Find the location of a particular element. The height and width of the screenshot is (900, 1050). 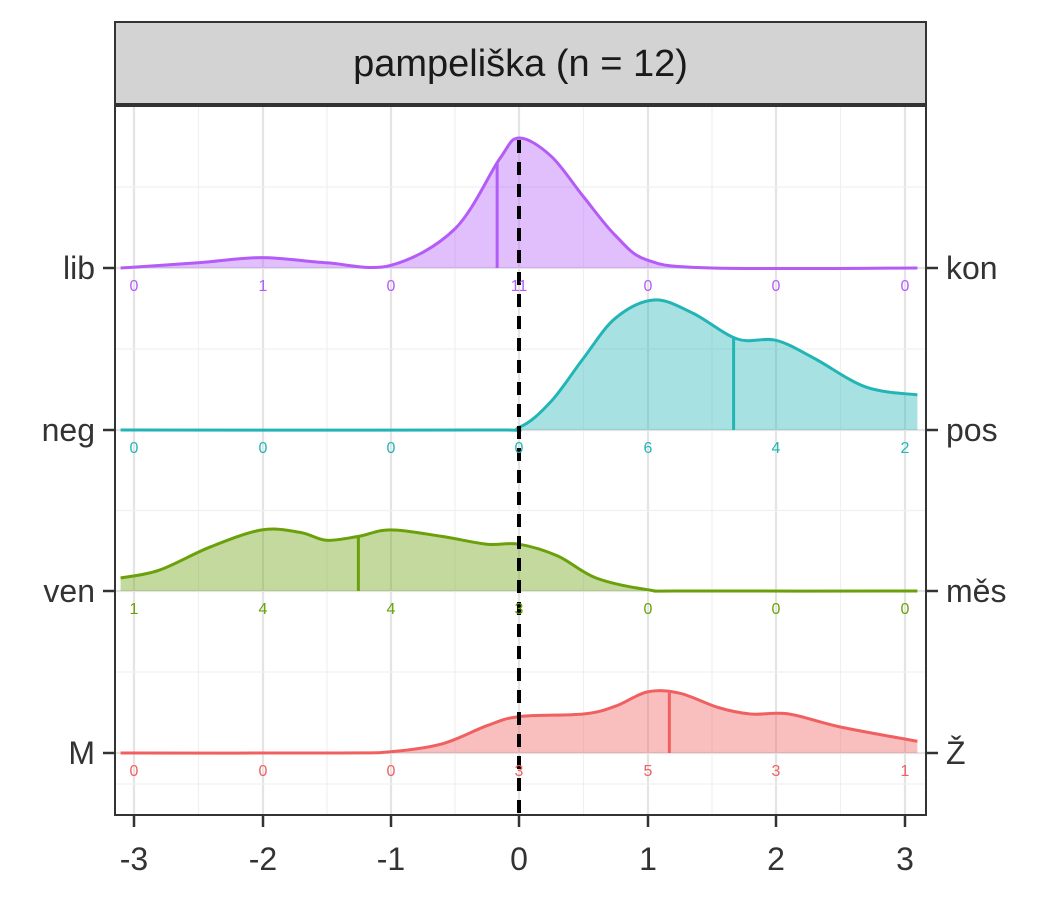

count-label: 11 is located at coordinates (519, 286).